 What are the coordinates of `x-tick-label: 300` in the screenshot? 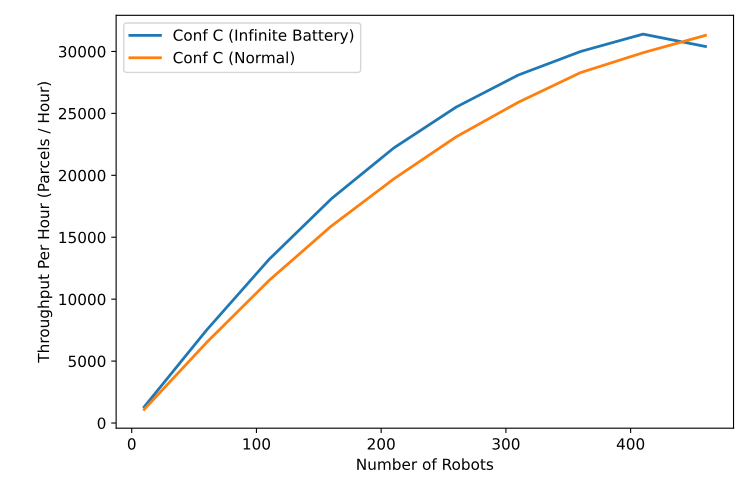 It's located at (506, 444).